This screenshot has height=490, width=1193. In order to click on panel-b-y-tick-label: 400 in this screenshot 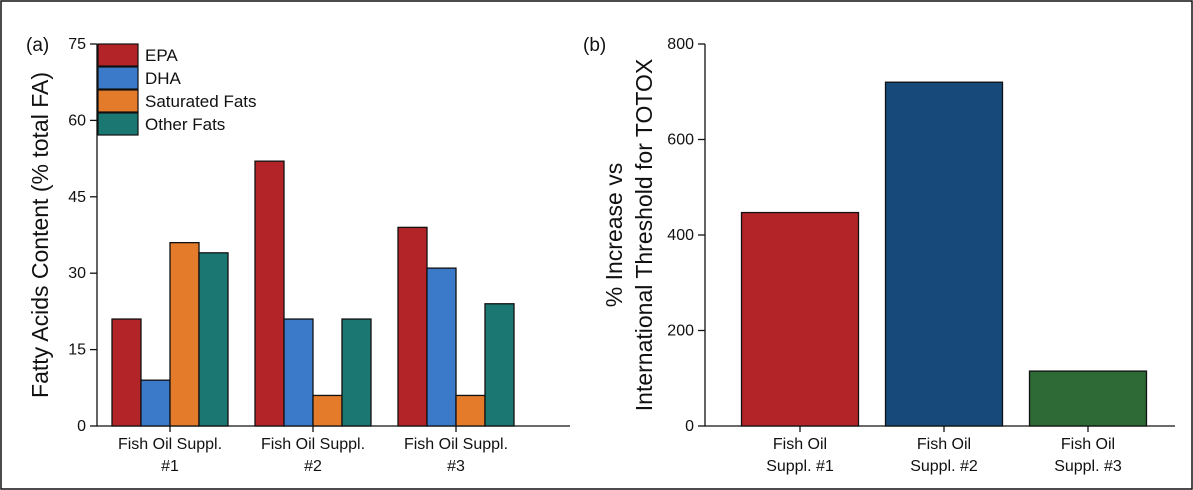, I will do `click(680, 235)`.